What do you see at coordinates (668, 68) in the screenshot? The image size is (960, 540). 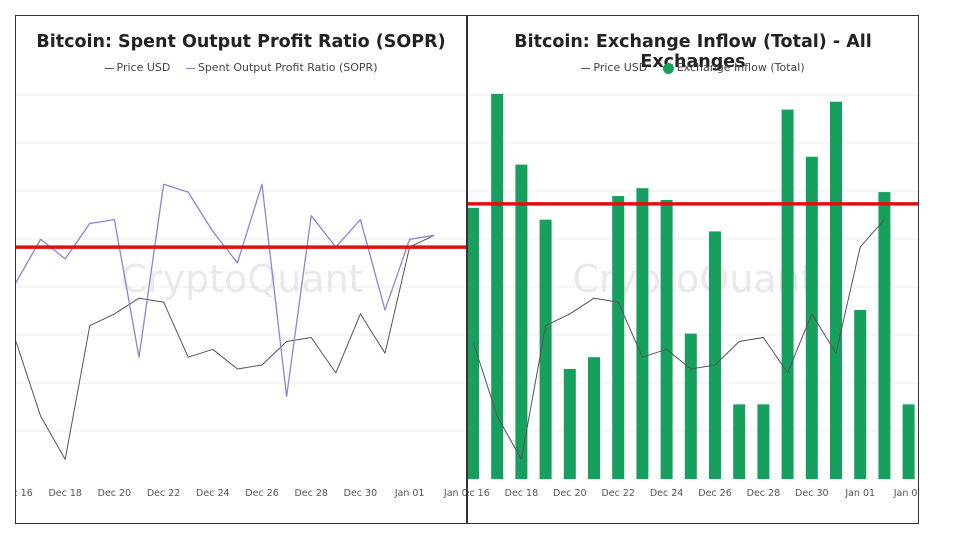 I see `legend-dot-icon` at bounding box center [668, 68].